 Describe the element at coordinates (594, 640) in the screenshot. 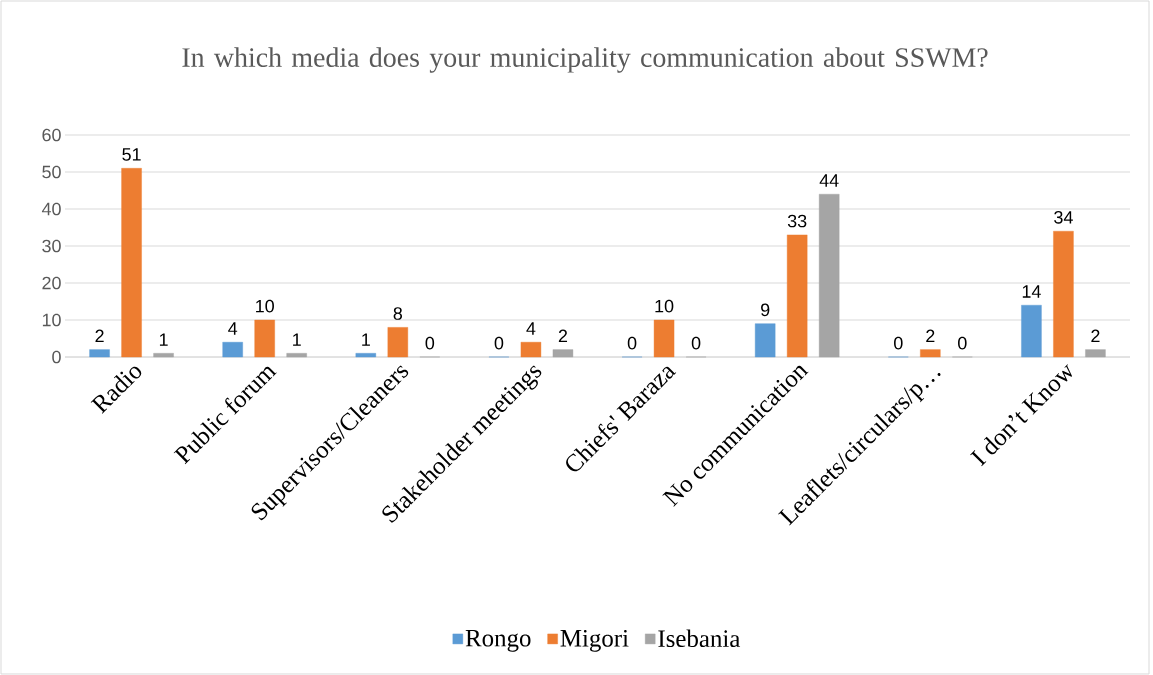

I see `legend-label: Migori` at that location.